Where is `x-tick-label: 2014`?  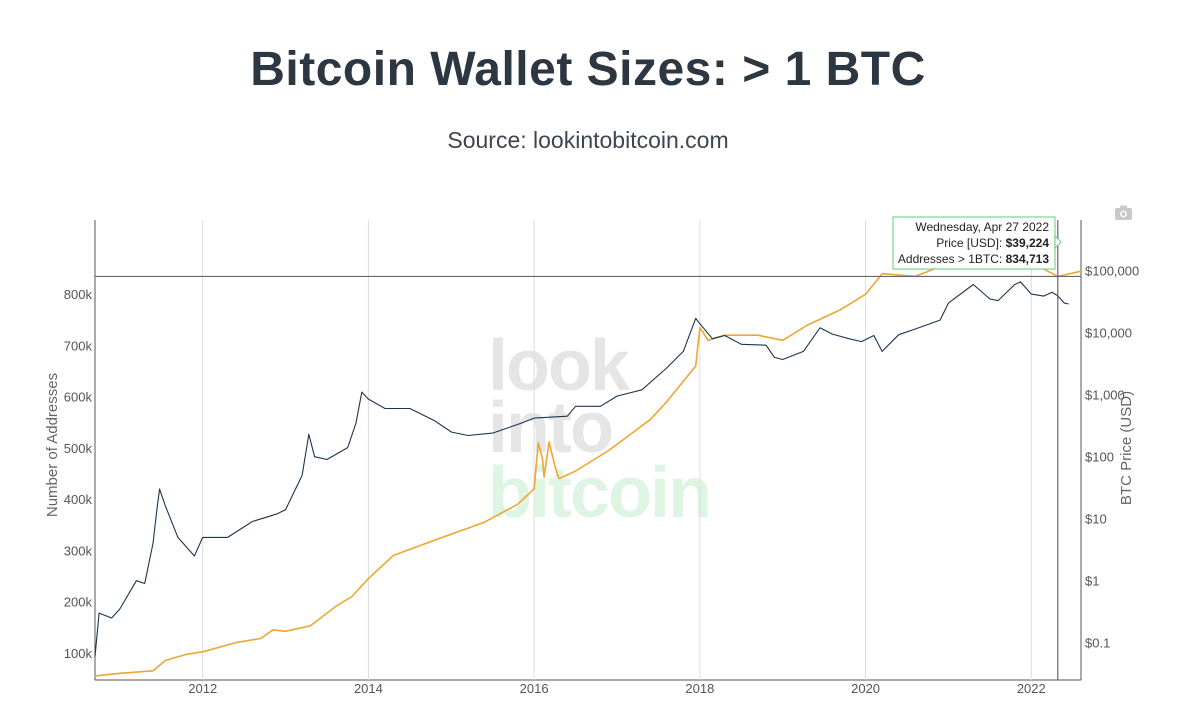
x-tick-label: 2014 is located at coordinates (368, 688).